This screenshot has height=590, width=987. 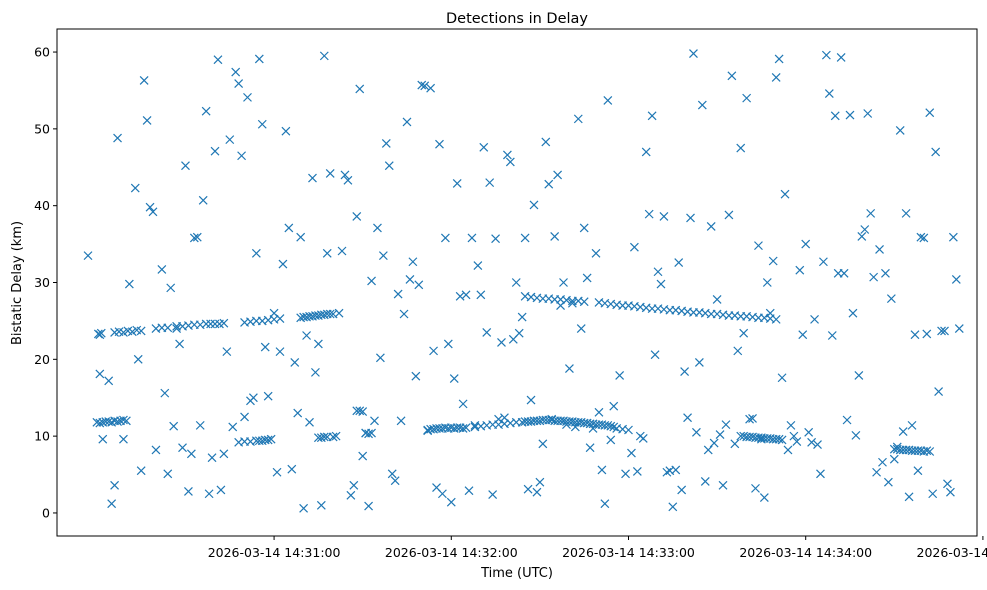 I want to click on y-tick-label: 50, so click(x=42, y=128).